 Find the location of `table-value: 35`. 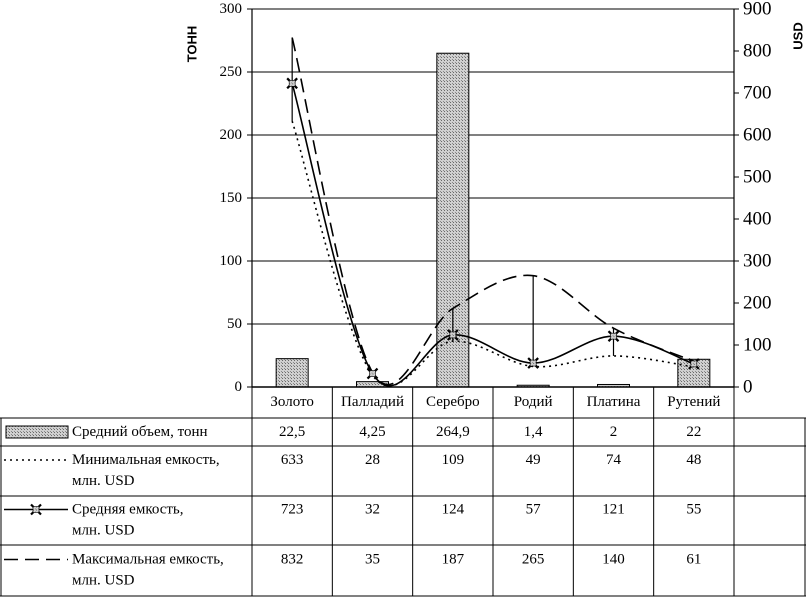

table-value: 35 is located at coordinates (372, 560).